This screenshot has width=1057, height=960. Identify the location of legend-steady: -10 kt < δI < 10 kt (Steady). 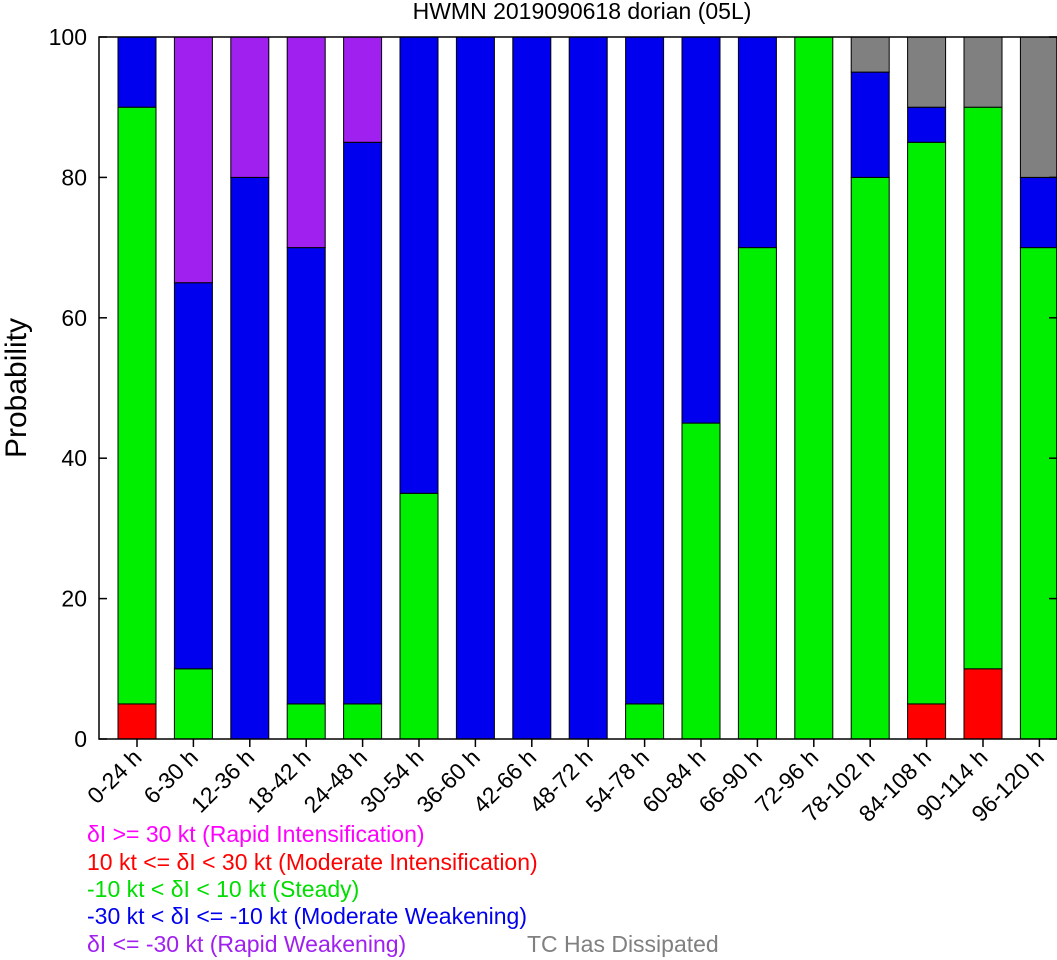
(223, 889).